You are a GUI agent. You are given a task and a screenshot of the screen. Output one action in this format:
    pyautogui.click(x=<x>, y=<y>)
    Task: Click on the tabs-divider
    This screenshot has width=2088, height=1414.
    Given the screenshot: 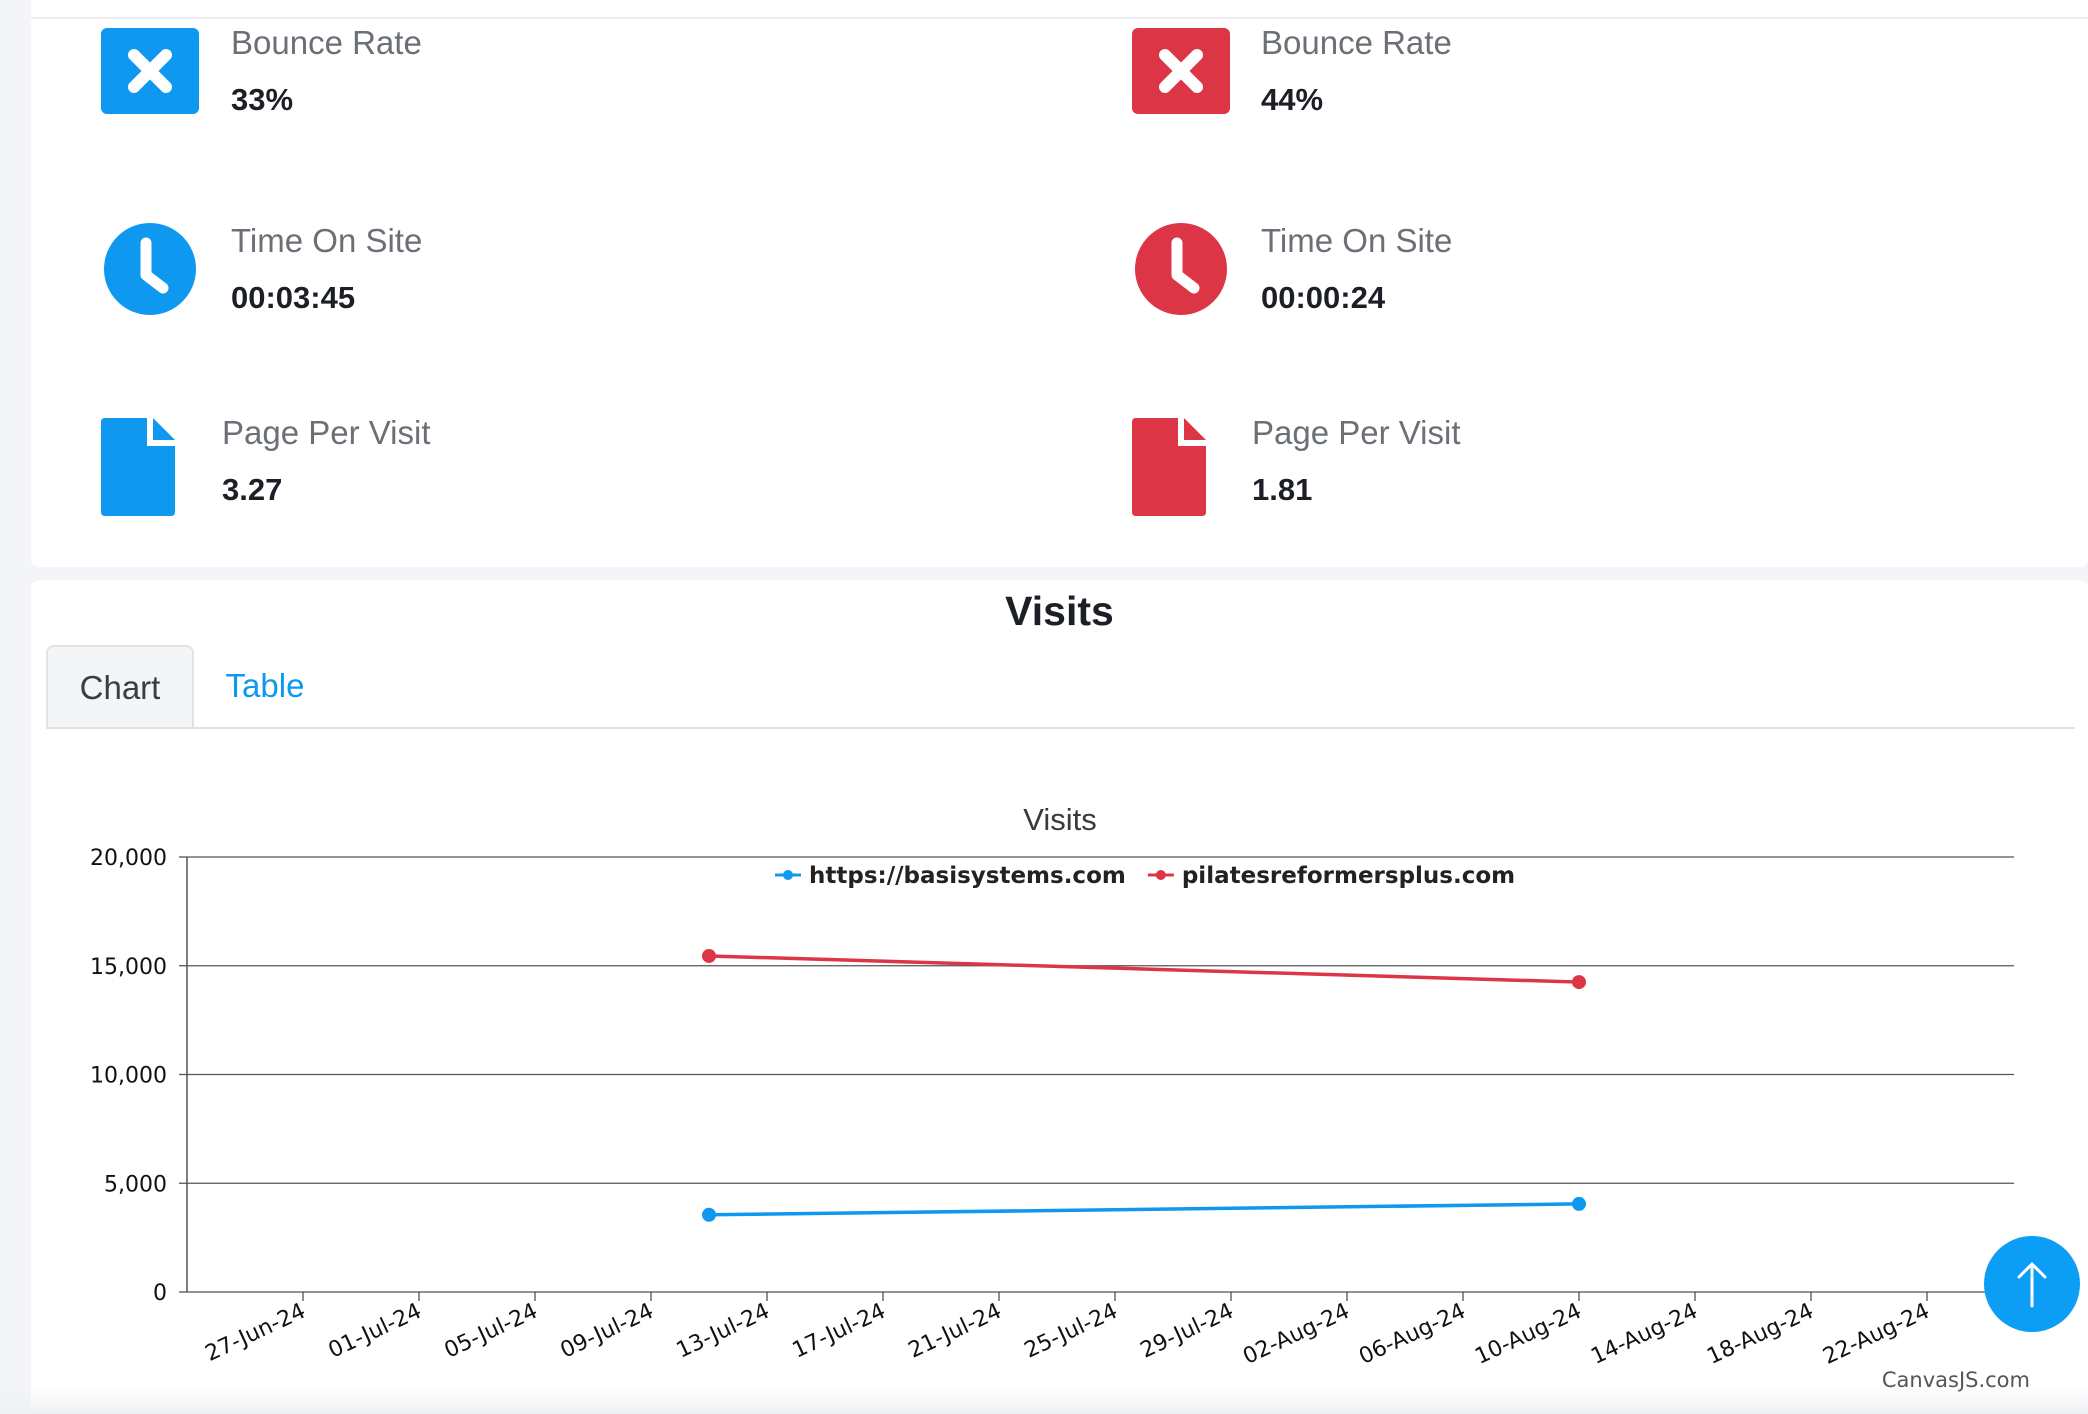 What is the action you would take?
    pyautogui.click(x=1060, y=728)
    